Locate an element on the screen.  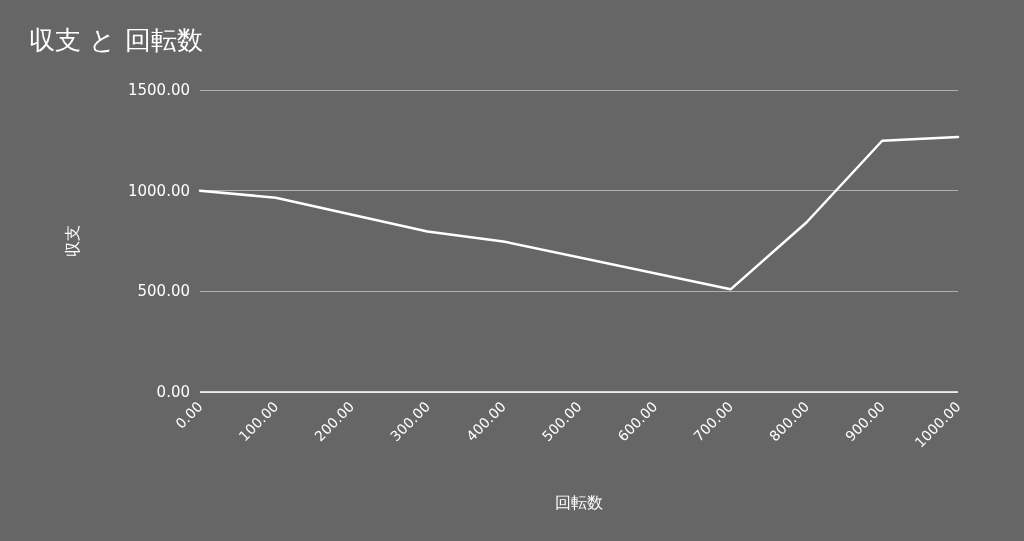
y-tick-label: 0.00 is located at coordinates (173, 392).